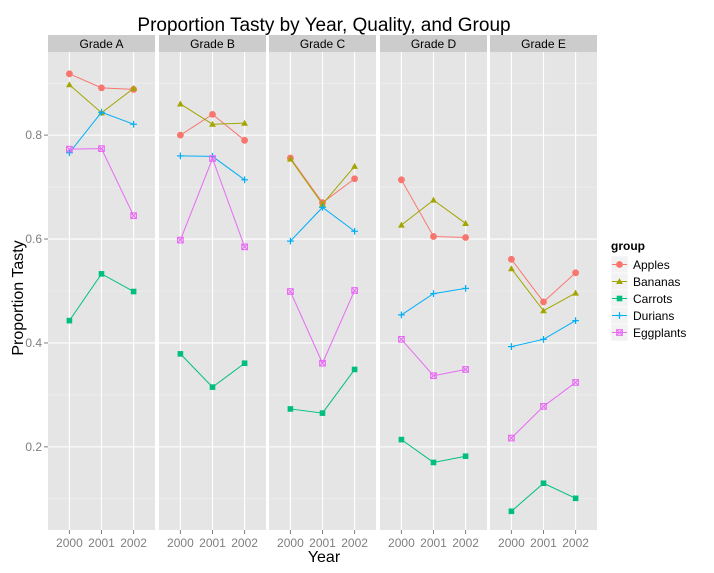 This screenshot has height=573, width=714. I want to click on facet-strip-label: Grade A, so click(101, 44).